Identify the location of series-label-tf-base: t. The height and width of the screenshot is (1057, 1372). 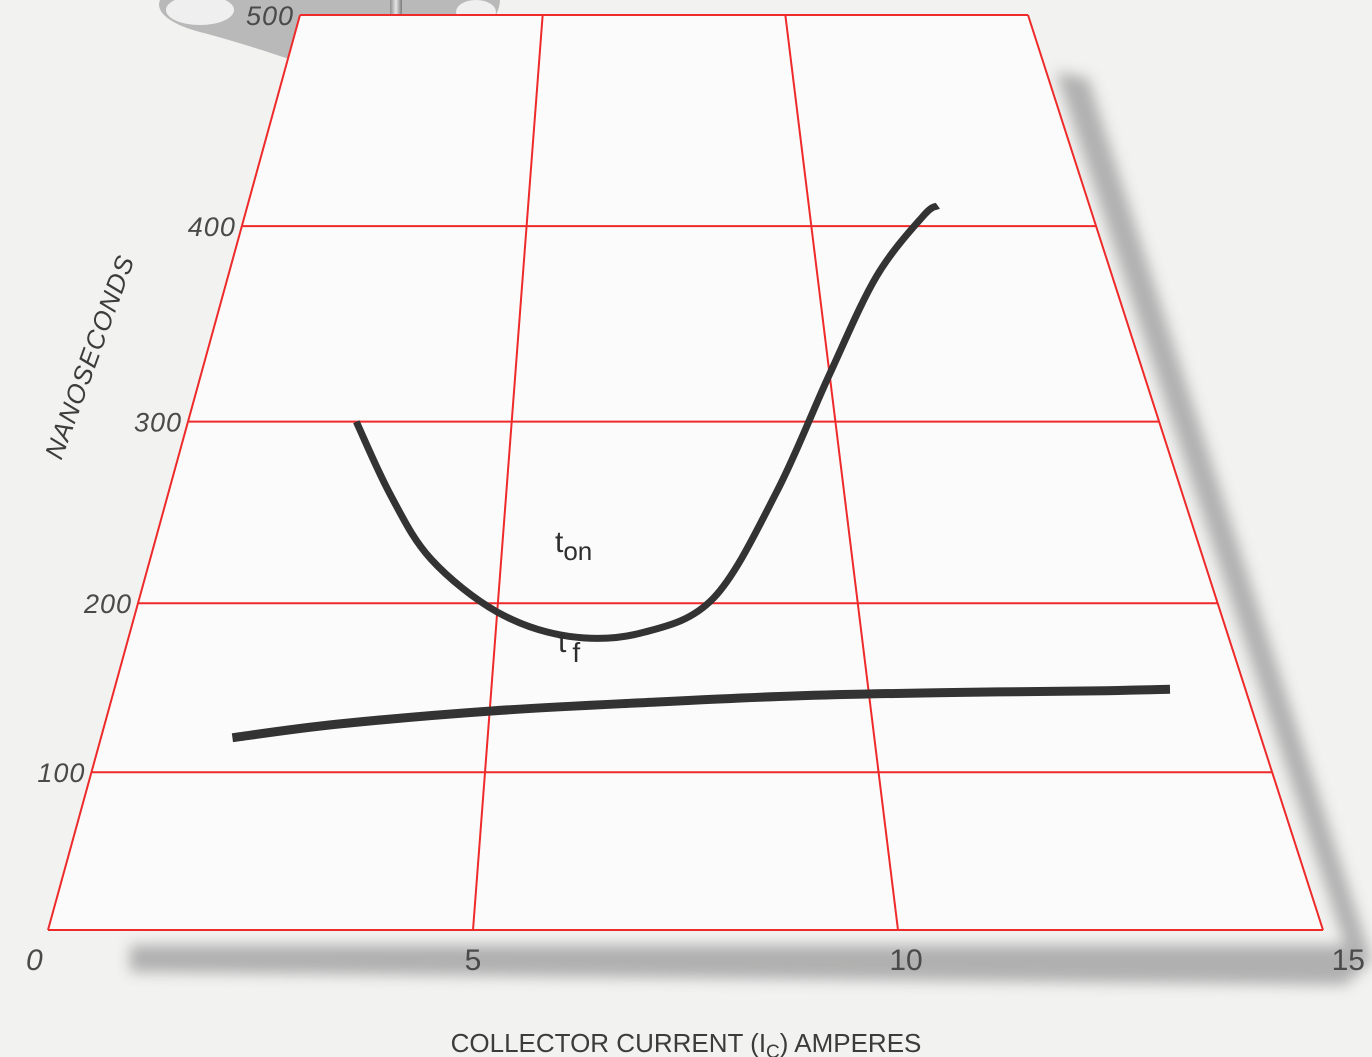
(565, 642).